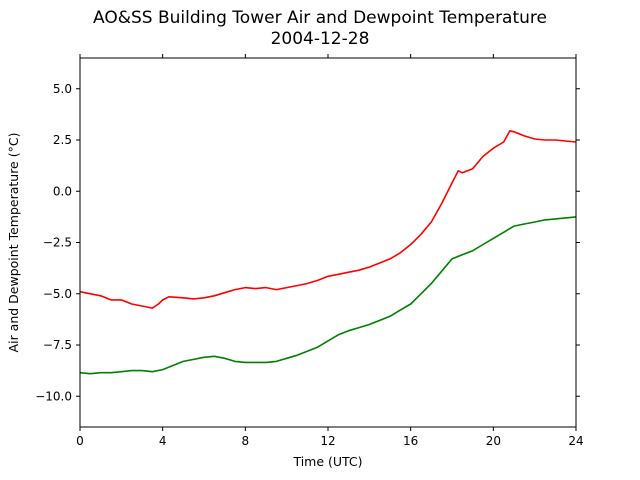 This screenshot has width=640, height=480. Describe the element at coordinates (57, 243) in the screenshot. I see `y-tick-label: −2.5` at that location.